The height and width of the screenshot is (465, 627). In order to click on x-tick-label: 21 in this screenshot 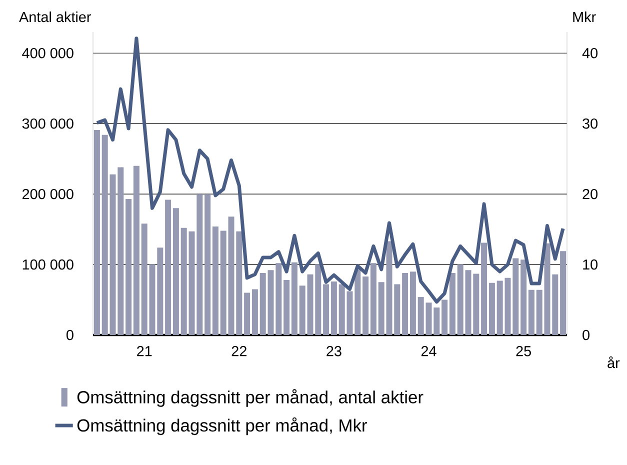, I will do `click(144, 351)`.